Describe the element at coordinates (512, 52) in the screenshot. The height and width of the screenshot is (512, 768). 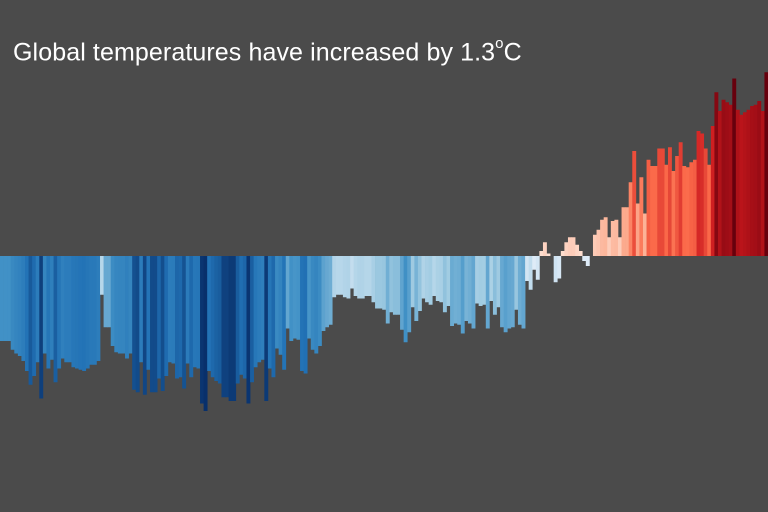
I see `chart-title-unit: C` at that location.